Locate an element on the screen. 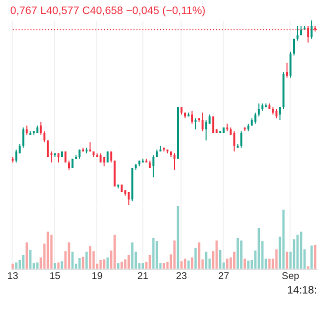 Image resolution: width=320 pixels, height=320 pixels. x-tick-label: 21 is located at coordinates (142, 276).